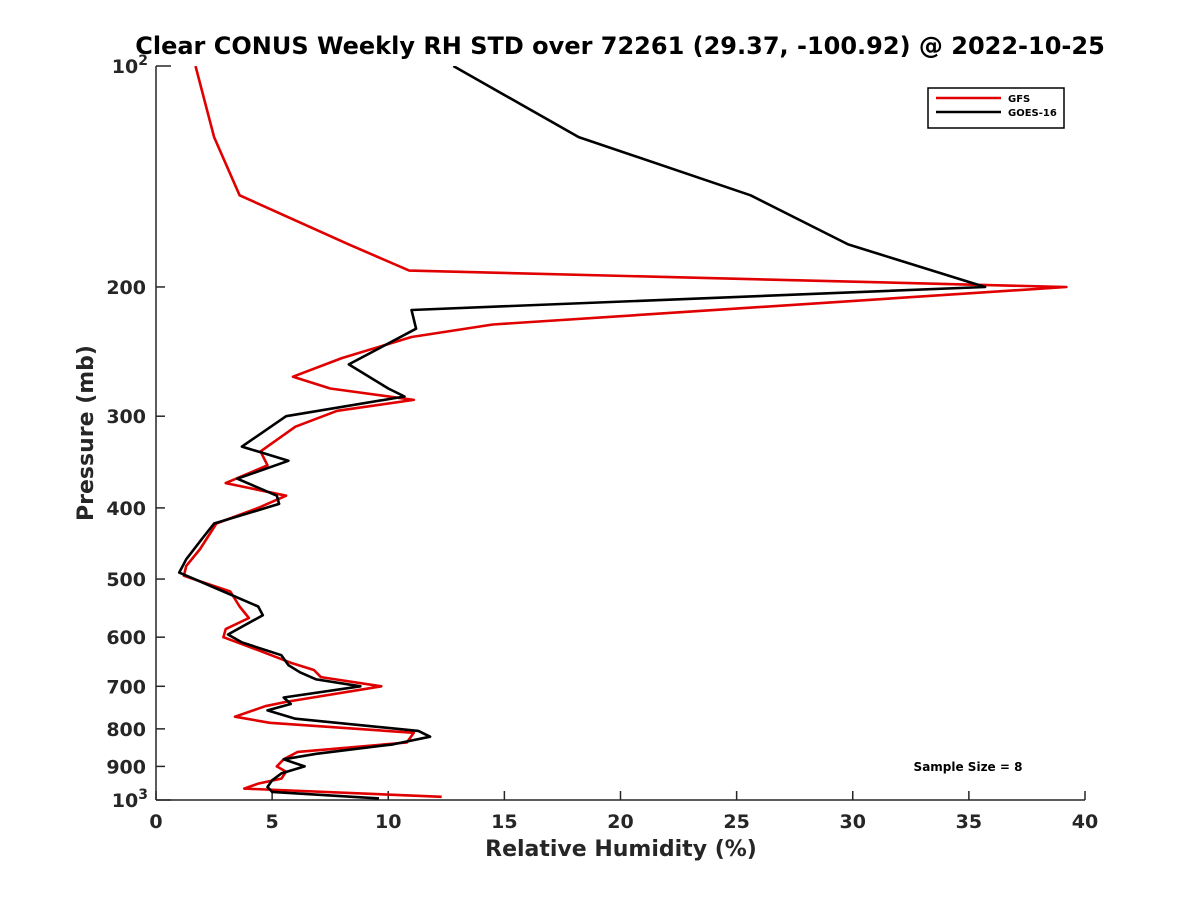 The image size is (1200, 900). I want to click on y-tick-label: 700, so click(126, 687).